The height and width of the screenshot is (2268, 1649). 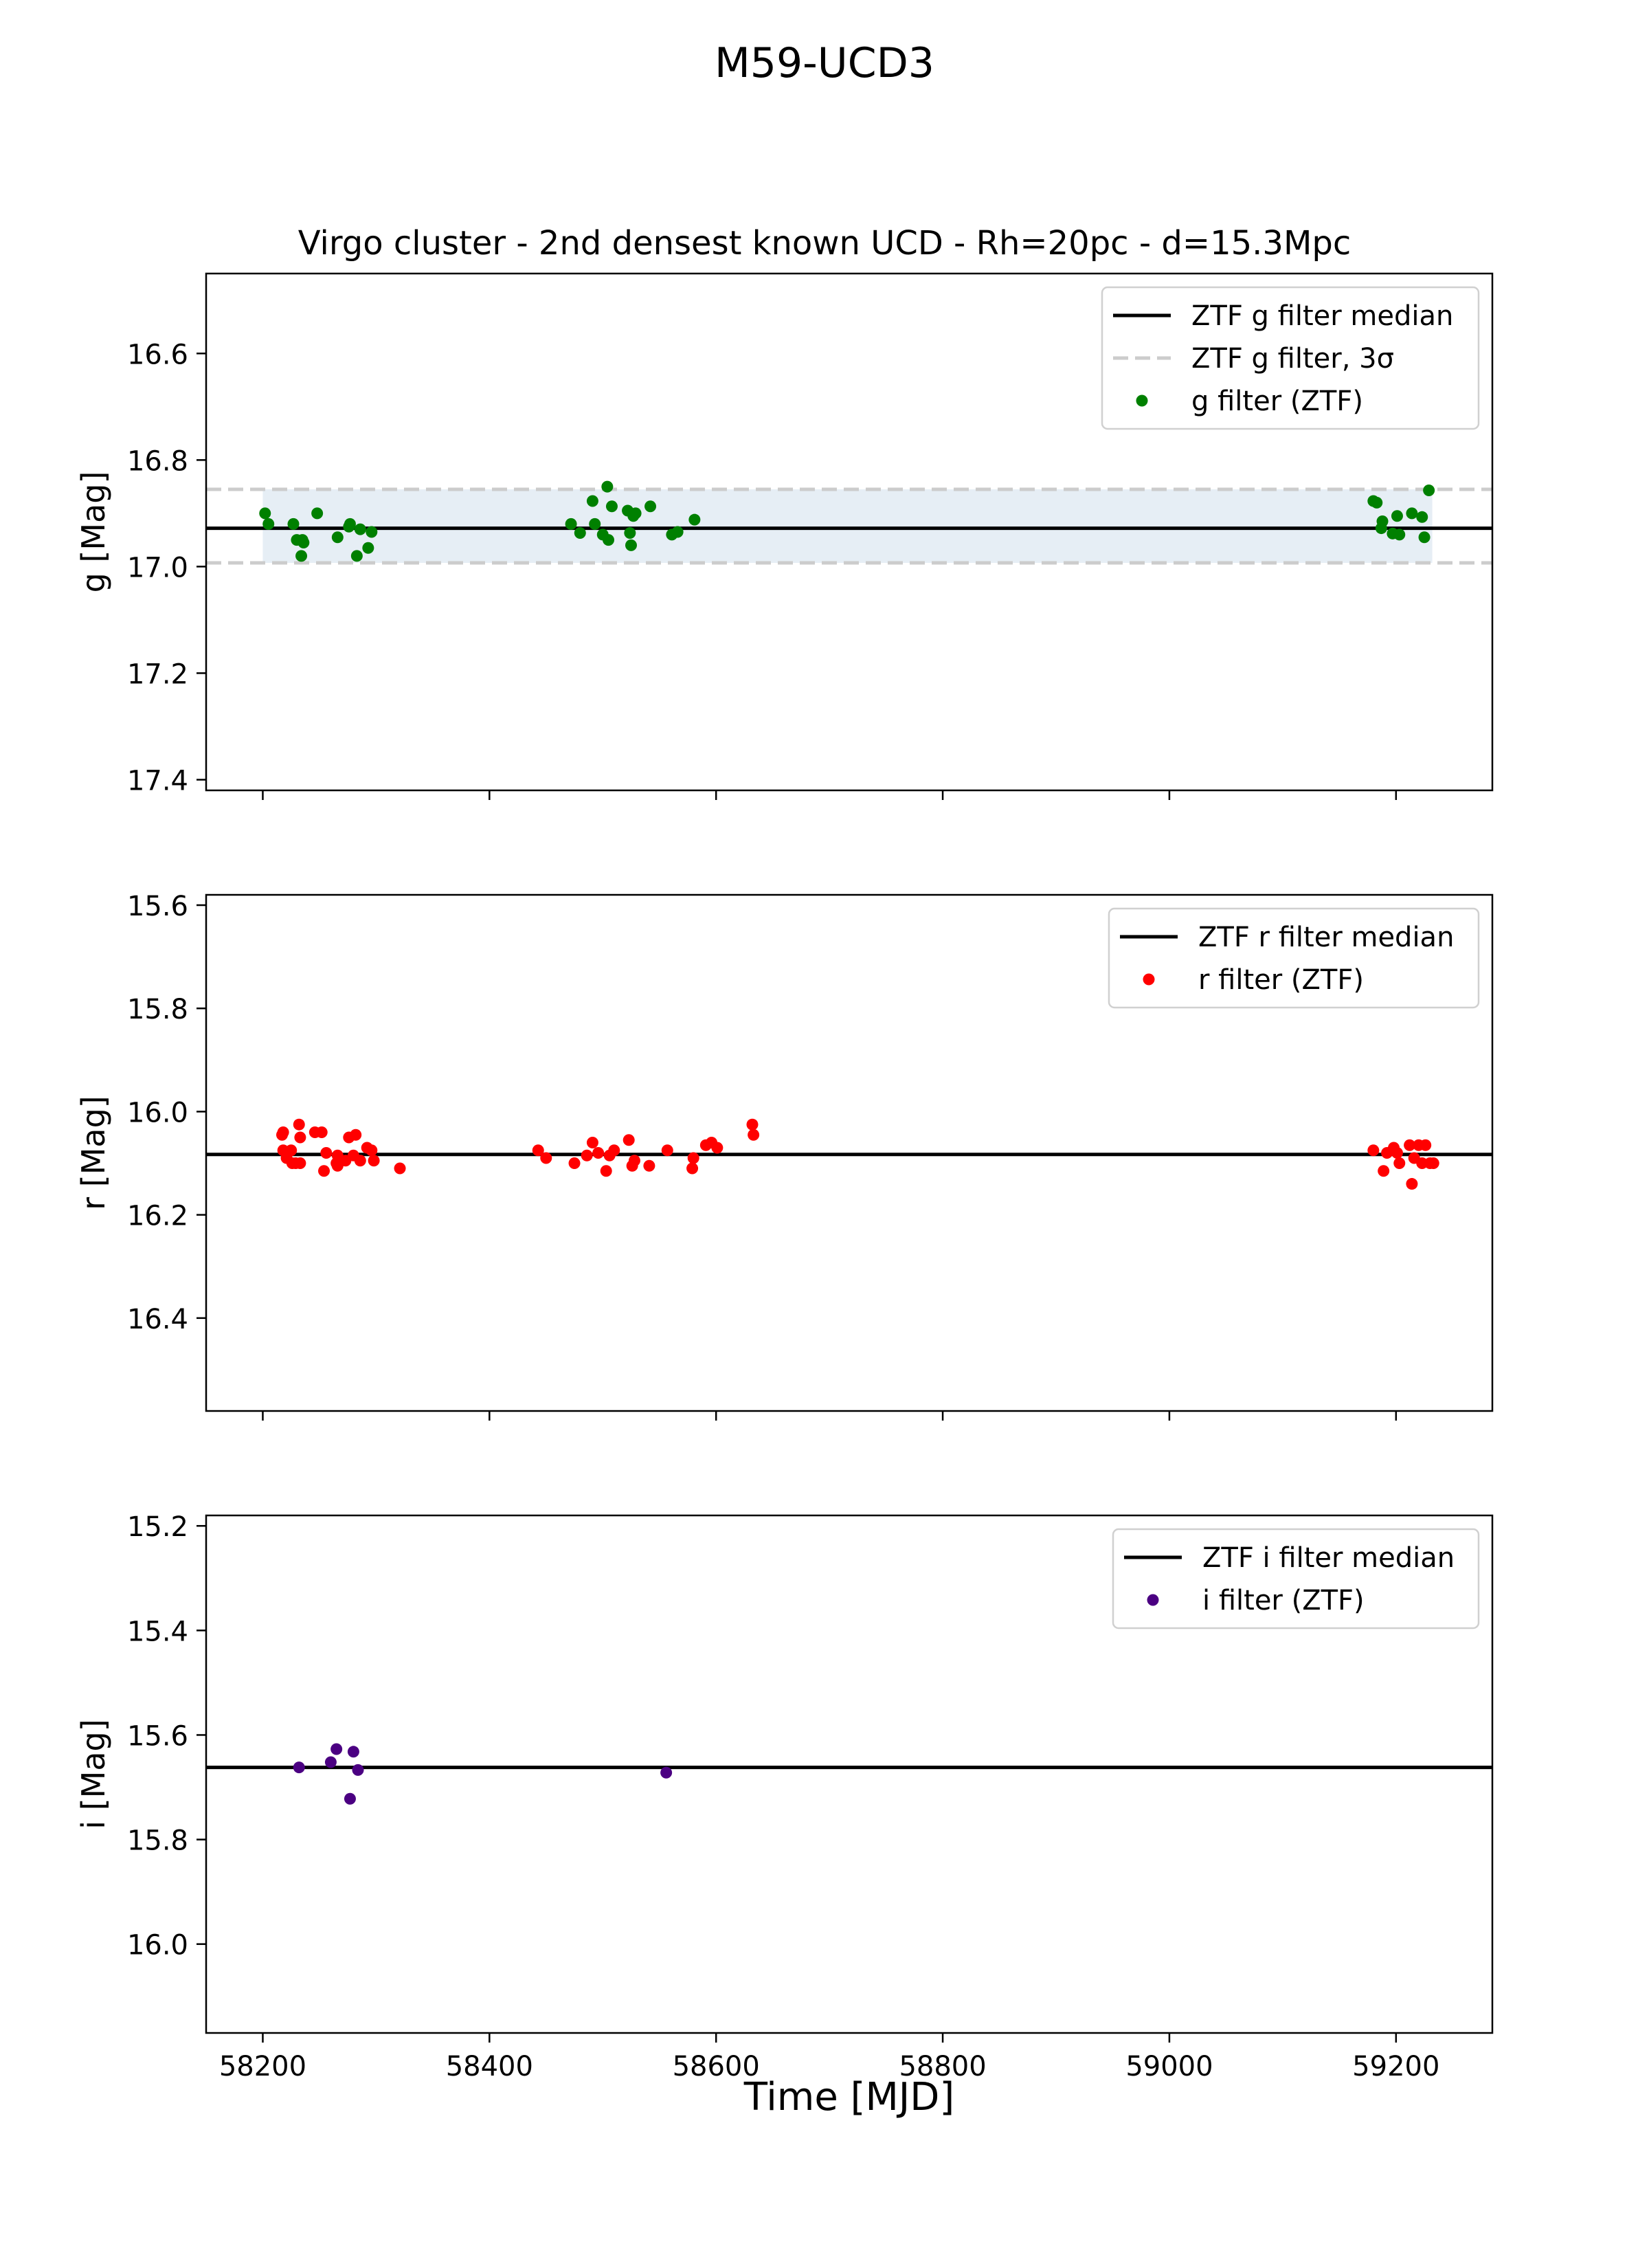 What do you see at coordinates (1294, 958) in the screenshot?
I see `legend: ZTF r filter median r filter (ZTF)` at bounding box center [1294, 958].